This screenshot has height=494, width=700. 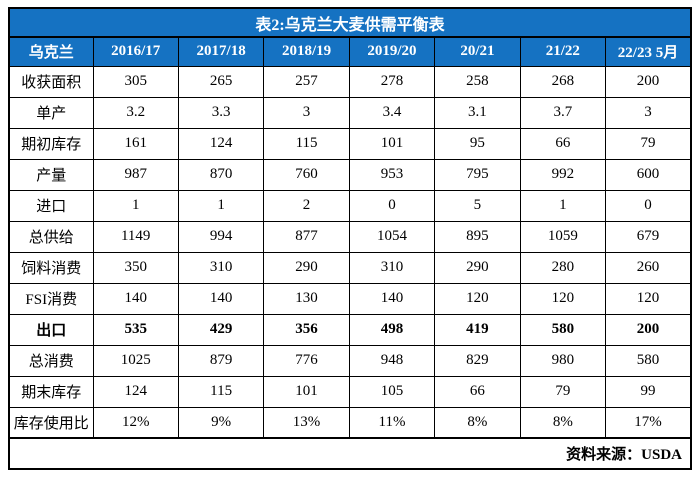 What do you see at coordinates (392, 174) in the screenshot?
I see `value-cell: 953` at bounding box center [392, 174].